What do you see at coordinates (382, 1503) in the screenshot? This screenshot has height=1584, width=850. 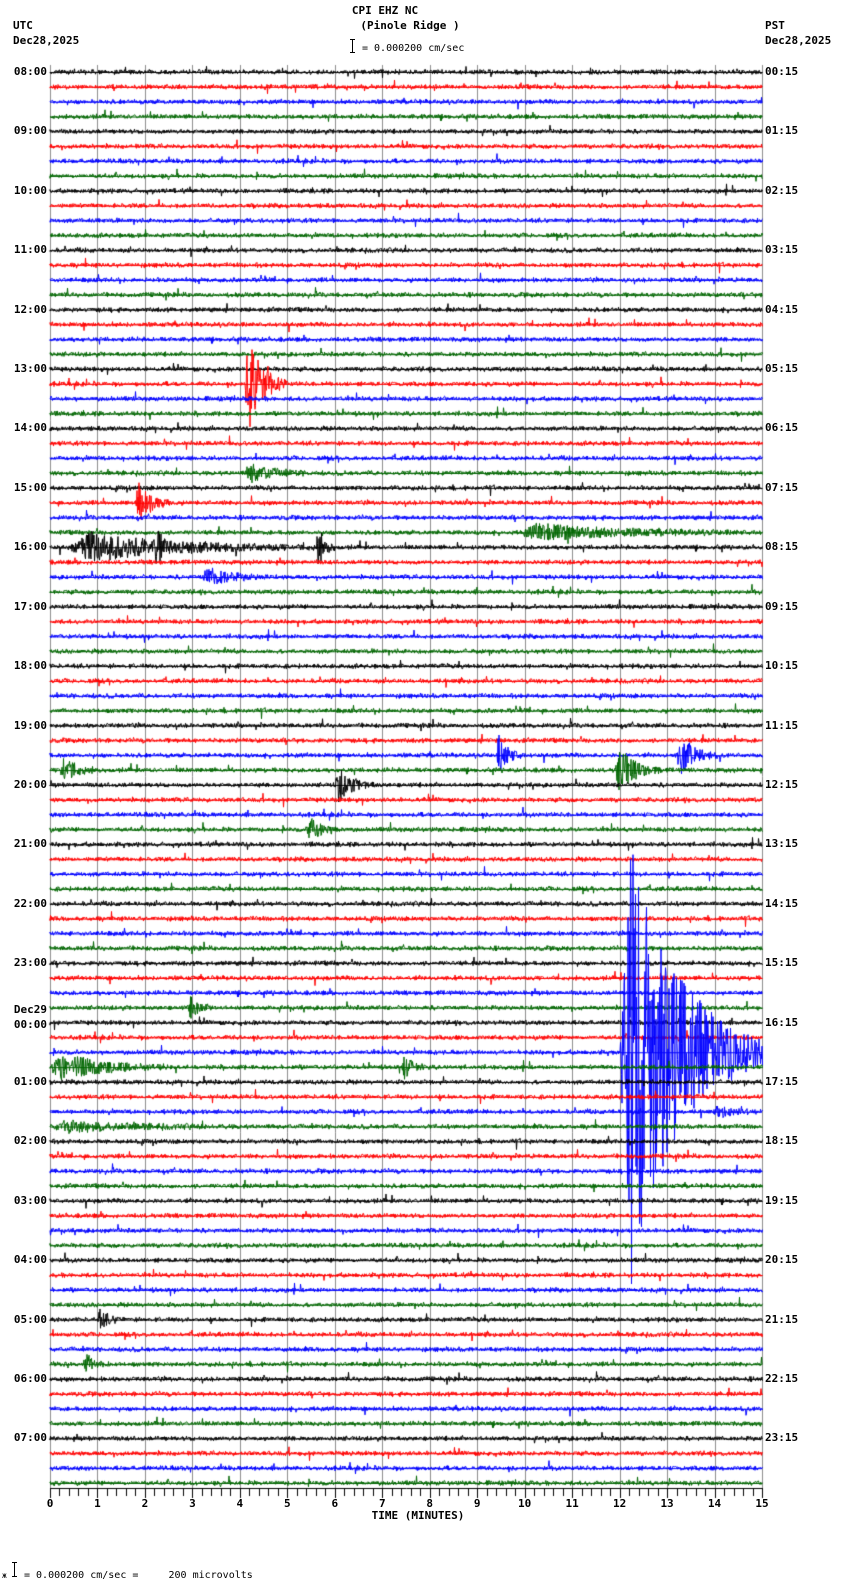 I see `x-tick-label: 7` at bounding box center [382, 1503].